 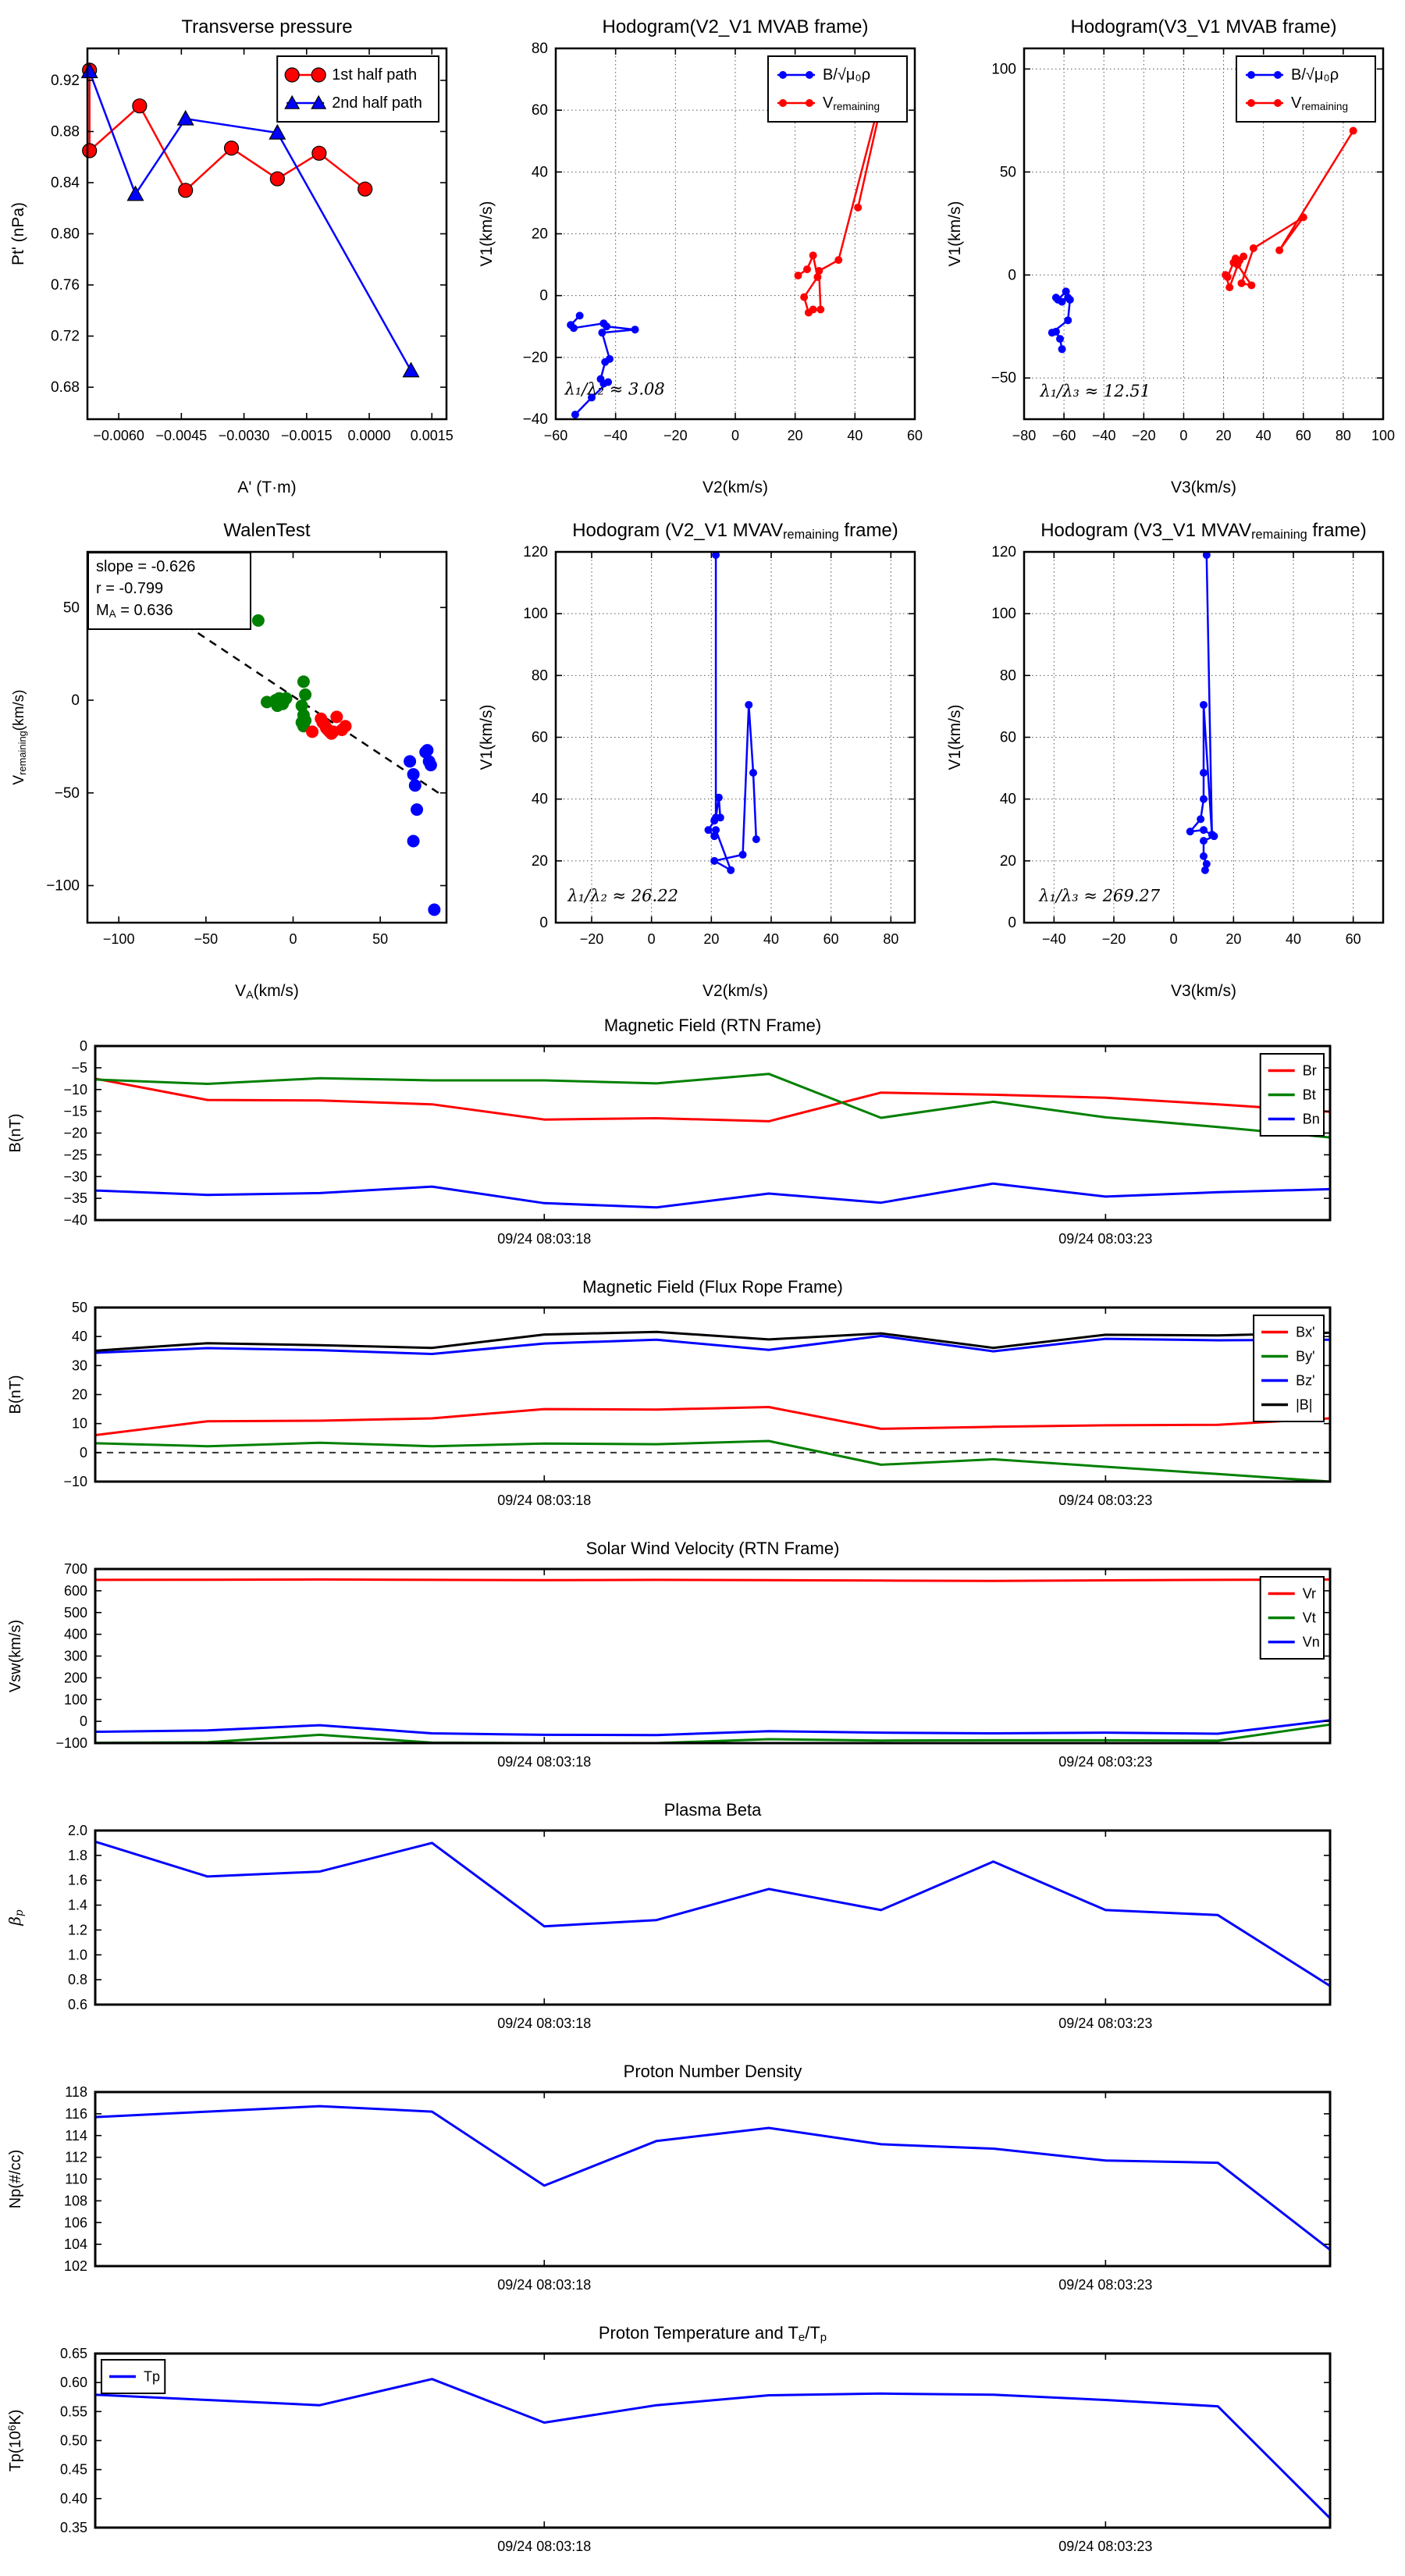 I want to click on x-axis-label: V2(km/s), so click(x=735, y=487).